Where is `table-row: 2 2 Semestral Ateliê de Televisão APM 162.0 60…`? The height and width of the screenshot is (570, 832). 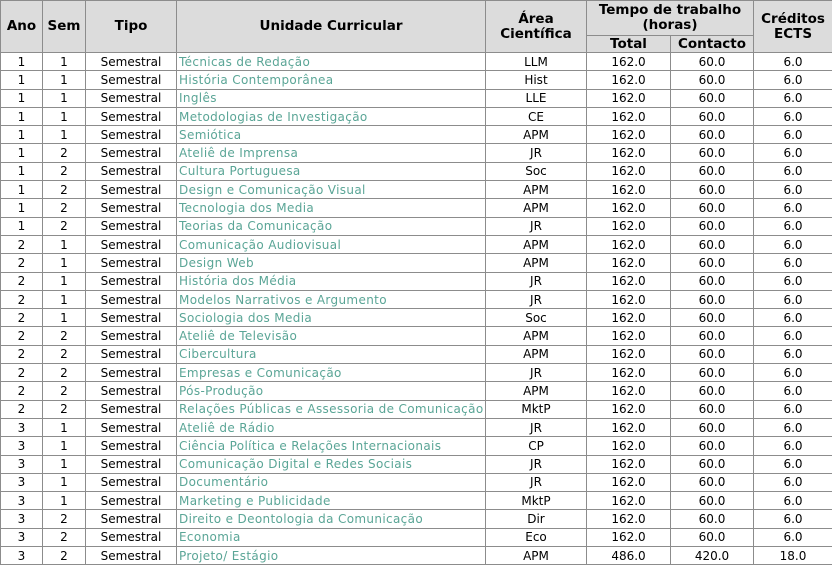
table-row: 2 2 Semestral Ateliê de Televisão APM 162.0 60… is located at coordinates (416, 336).